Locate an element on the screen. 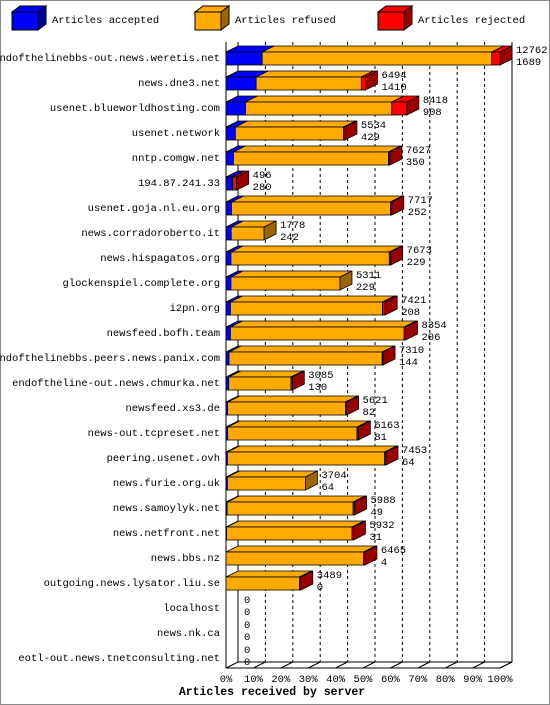 Image resolution: width=550 pixels, height=705 pixels. accepted-label: 4 is located at coordinates (384, 563).